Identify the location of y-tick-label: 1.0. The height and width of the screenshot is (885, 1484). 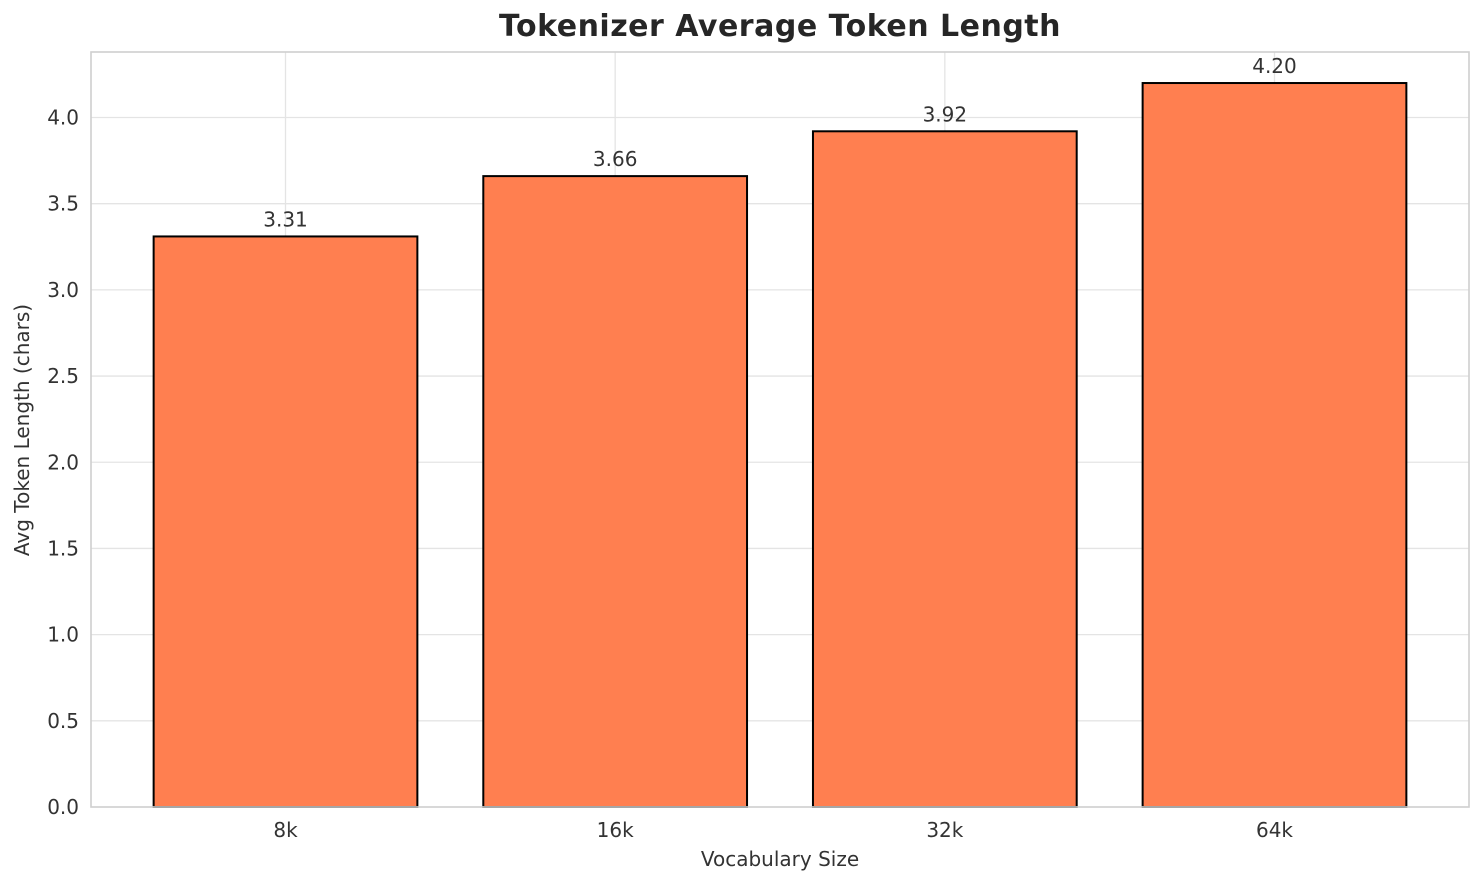
(63, 635).